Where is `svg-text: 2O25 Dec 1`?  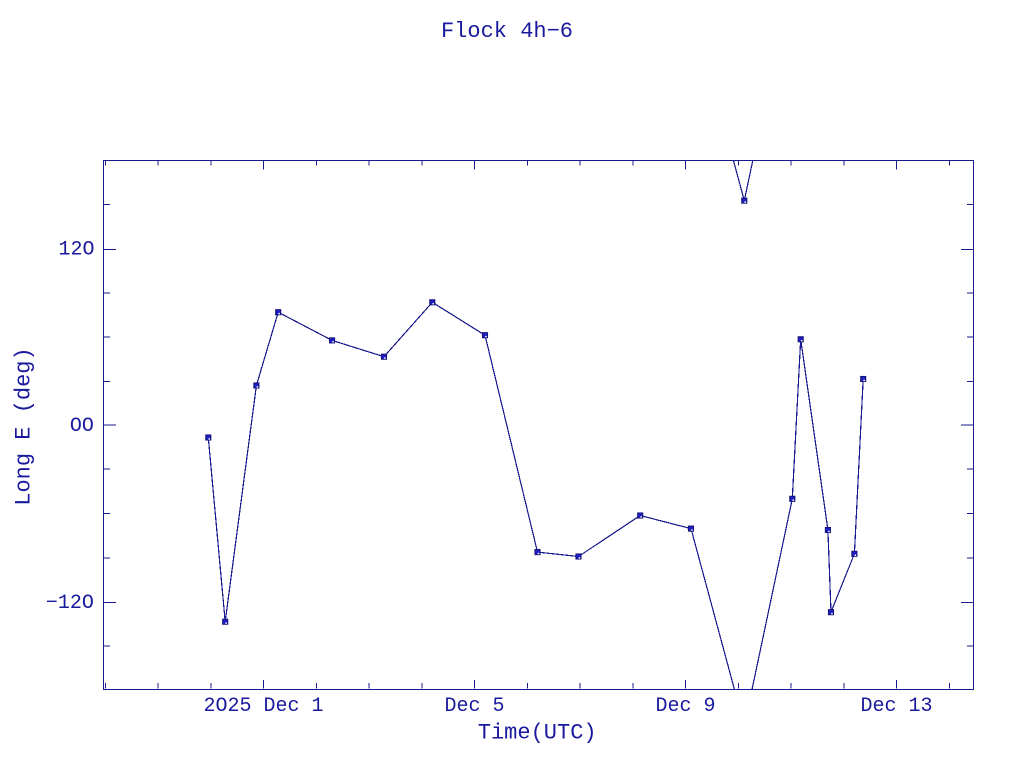
svg-text: 2O25 Dec 1 is located at coordinates (263, 706).